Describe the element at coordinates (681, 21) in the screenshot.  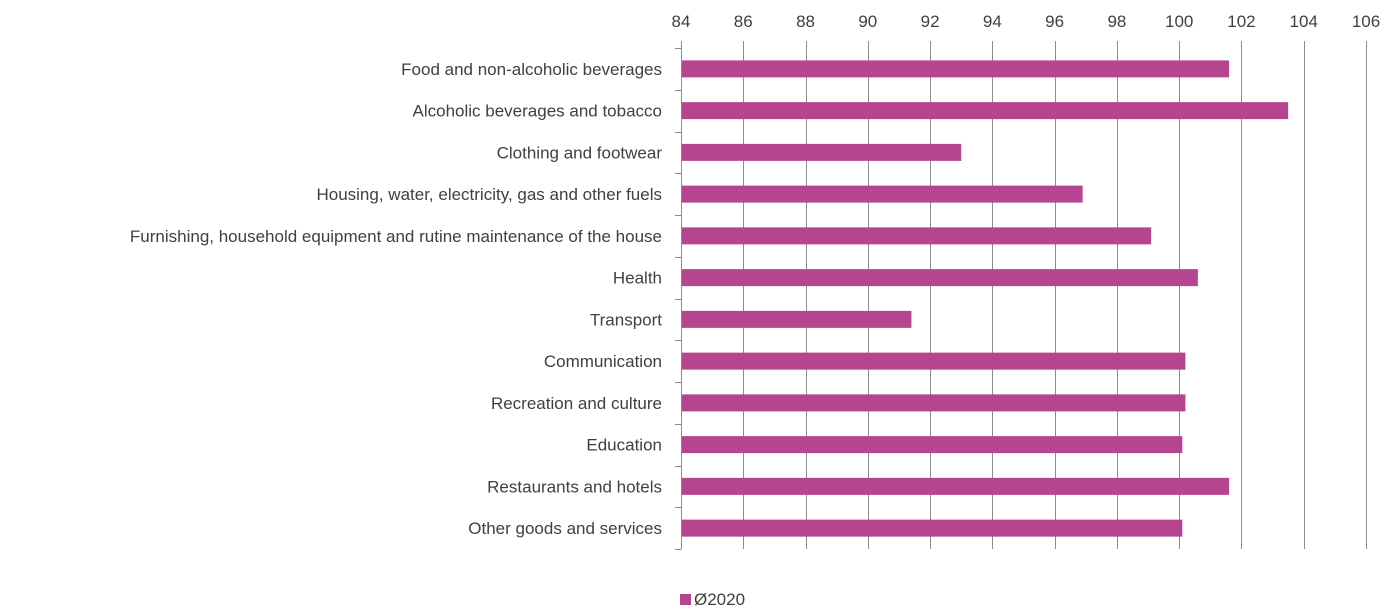
I see `x-tick-label: 84` at that location.